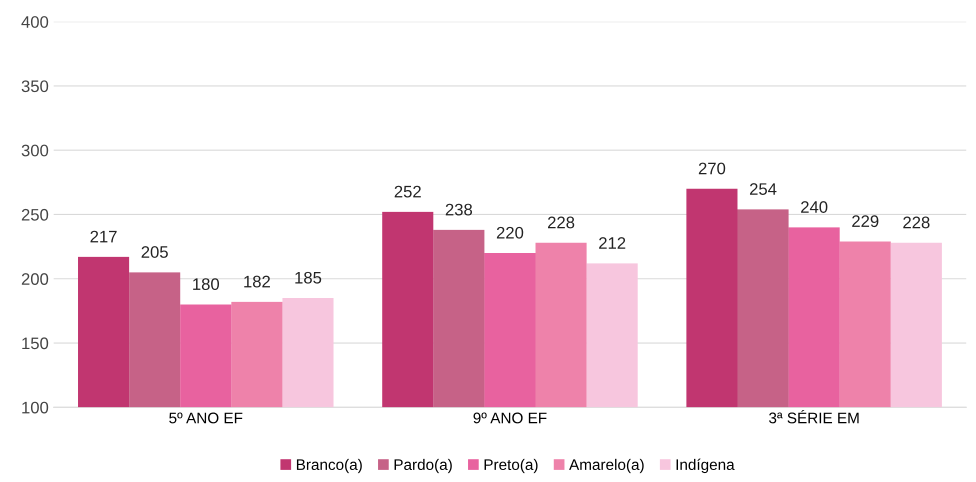 This screenshot has height=482, width=976. I want to click on legend-label: Branco(a), so click(329, 466).